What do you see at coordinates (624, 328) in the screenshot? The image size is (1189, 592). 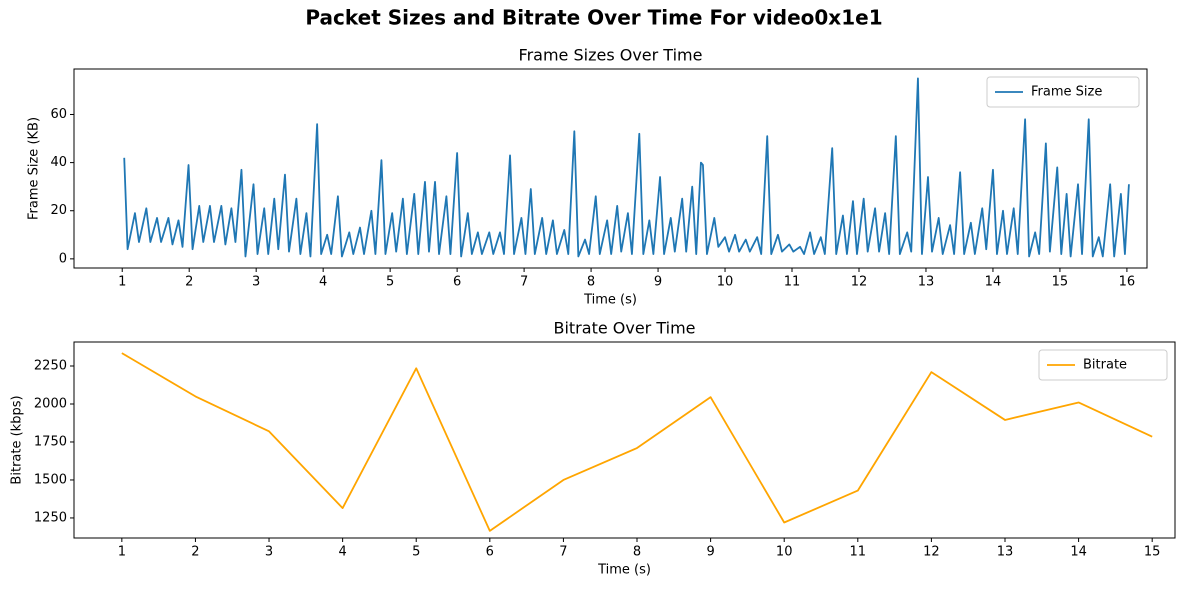 I see `axes-title: Bitrate Over Time` at bounding box center [624, 328].